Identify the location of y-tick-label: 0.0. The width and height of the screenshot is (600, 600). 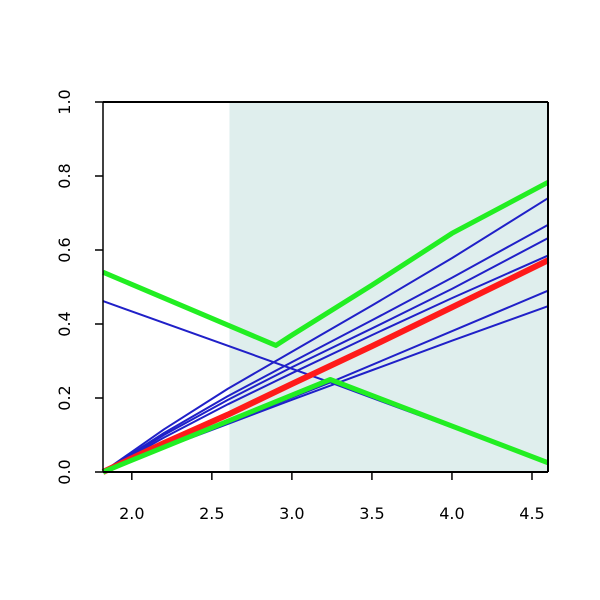
(64, 471).